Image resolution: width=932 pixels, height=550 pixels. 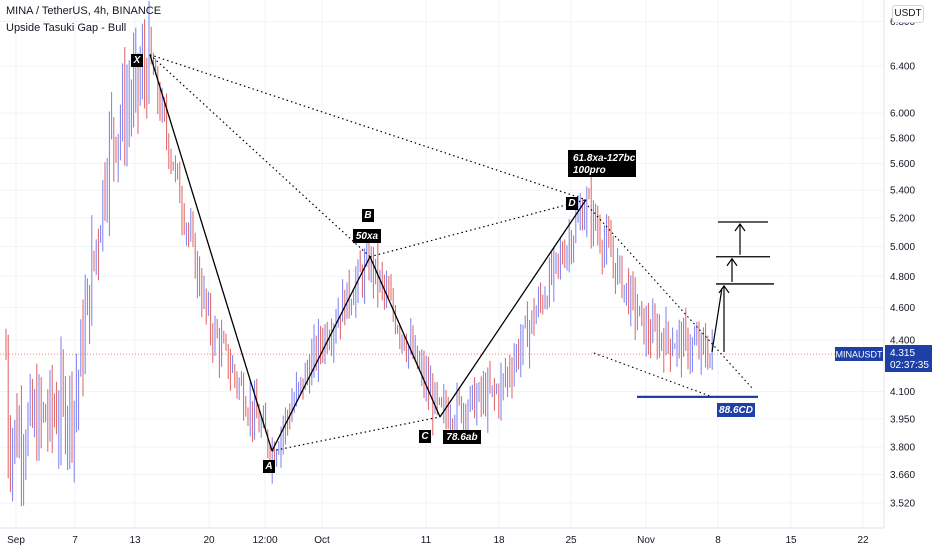 I want to click on price-tick-label: 4.100, so click(x=902, y=392).